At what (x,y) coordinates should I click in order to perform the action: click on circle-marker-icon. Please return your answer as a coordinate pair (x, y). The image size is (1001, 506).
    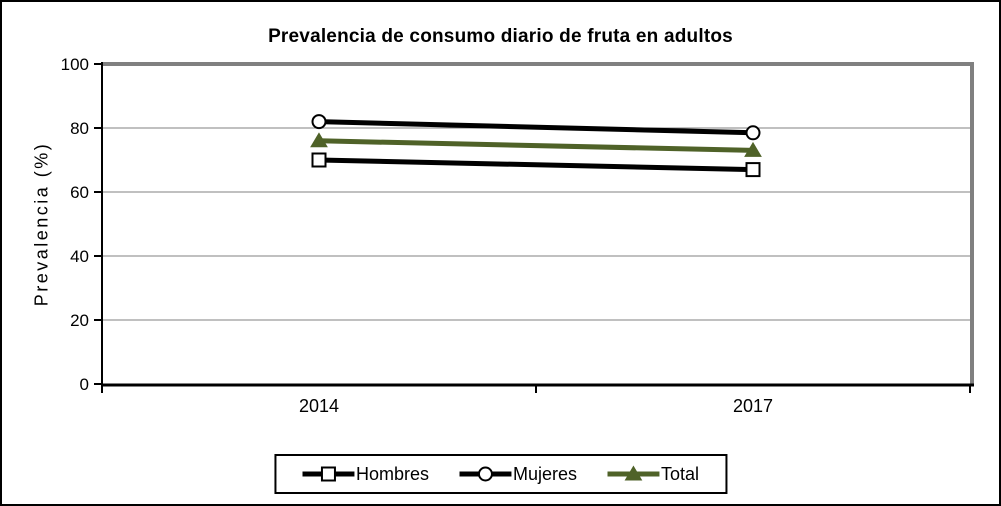
    Looking at the image, I should click on (484, 474).